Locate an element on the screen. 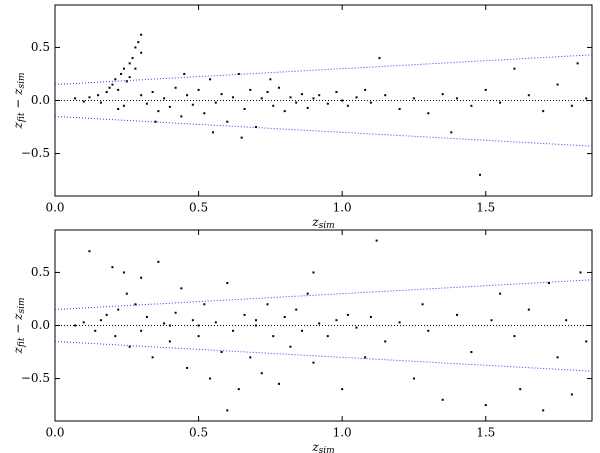 Image resolution: width=600 pixels, height=453 pixels. x-tick-label: 0.5 is located at coordinates (198, 433).